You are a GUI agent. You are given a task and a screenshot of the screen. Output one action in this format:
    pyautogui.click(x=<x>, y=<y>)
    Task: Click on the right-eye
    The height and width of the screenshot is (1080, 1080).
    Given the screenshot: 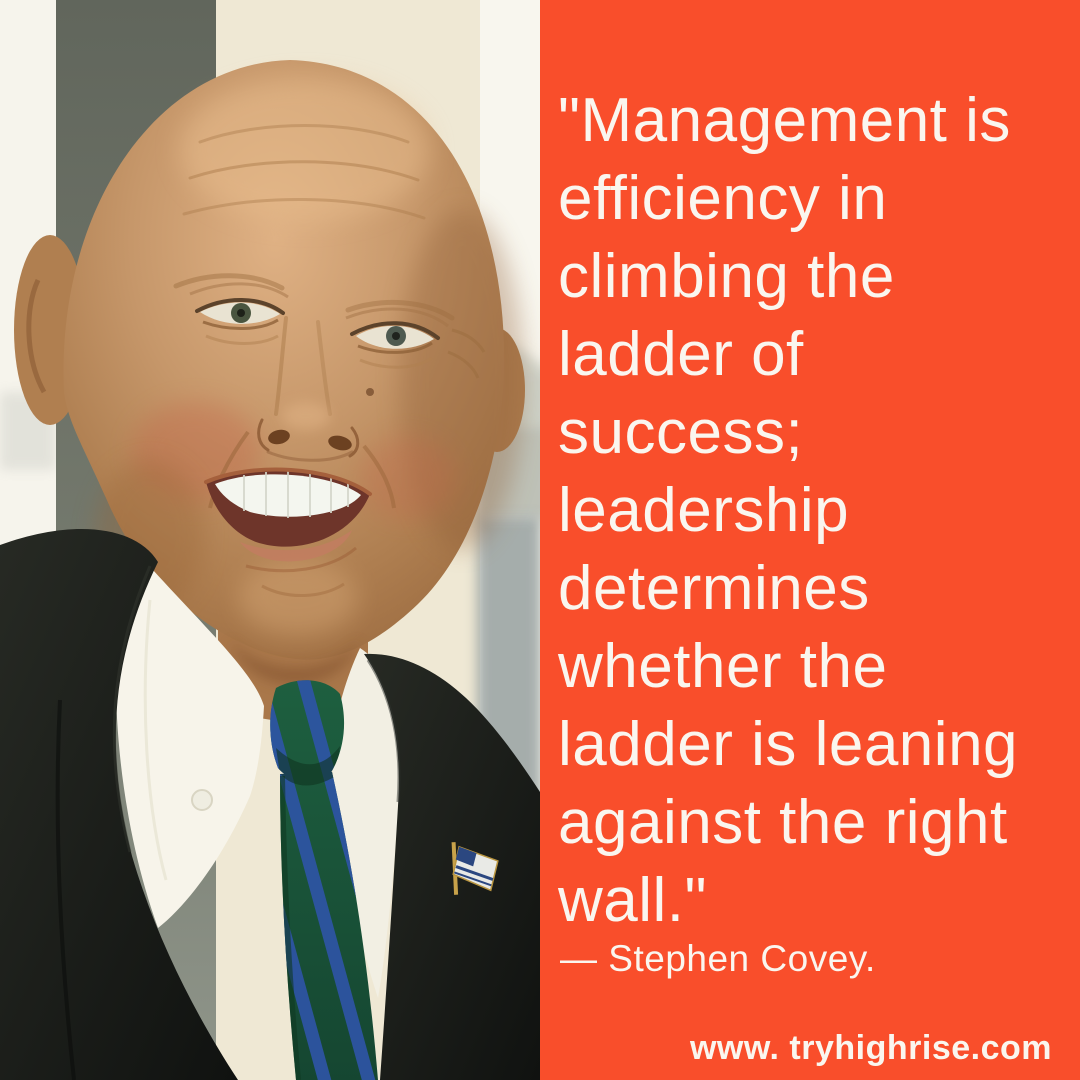 What is the action you would take?
    pyautogui.click(x=415, y=343)
    